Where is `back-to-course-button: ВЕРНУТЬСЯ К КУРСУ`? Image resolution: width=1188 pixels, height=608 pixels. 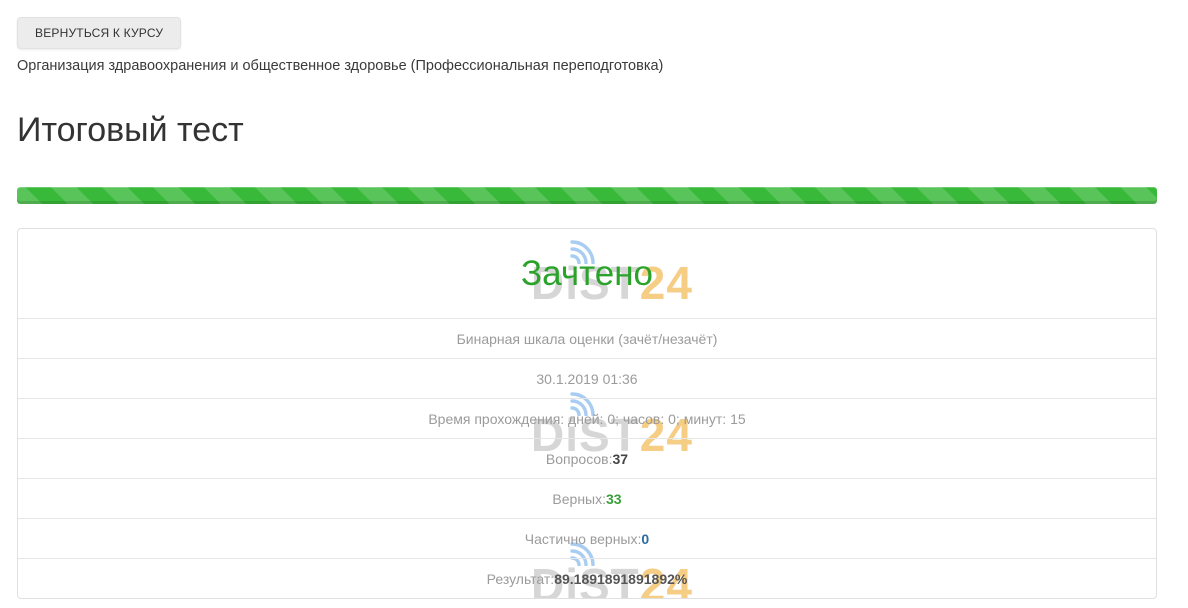
back-to-course-button: ВЕРНУТЬСЯ К КУРСУ is located at coordinates (99, 33).